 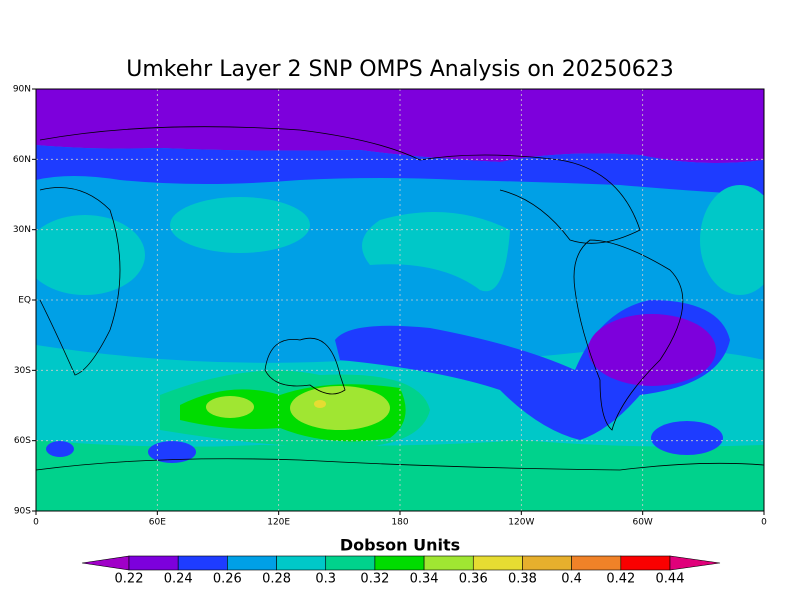 I want to click on colorbar-label: 0.24, so click(x=178, y=579).